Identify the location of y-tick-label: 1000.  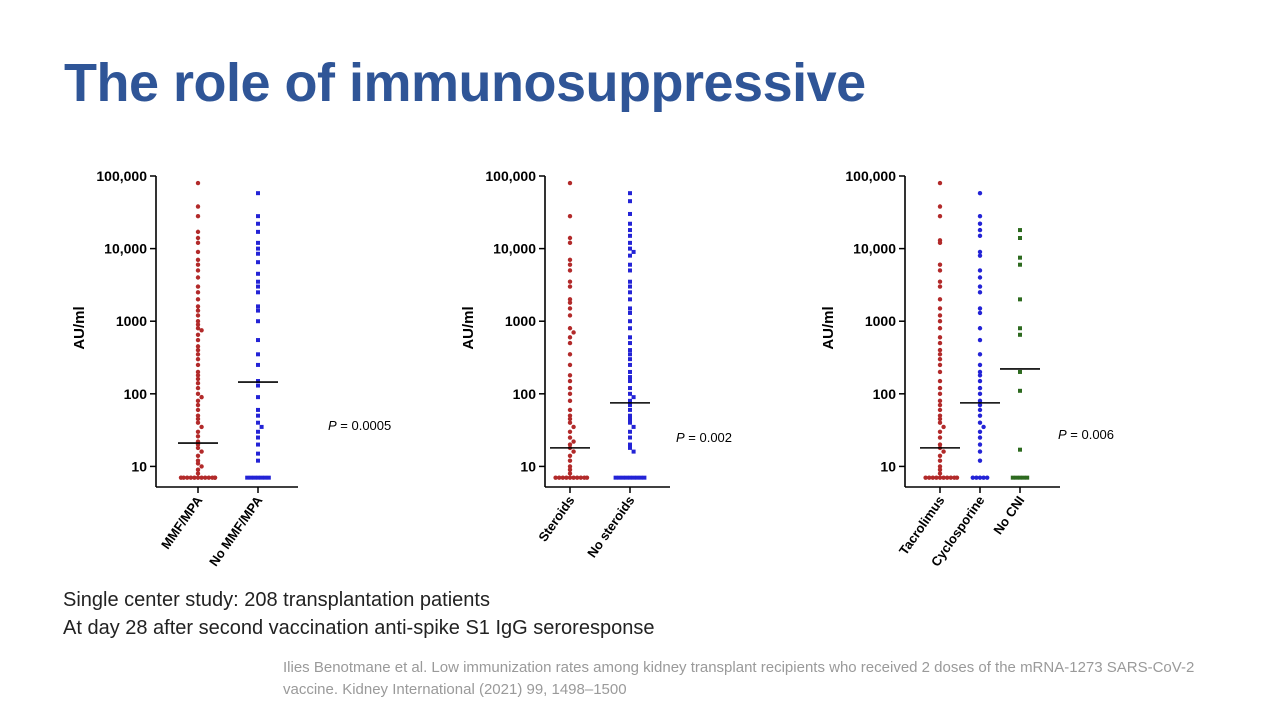
(880, 321).